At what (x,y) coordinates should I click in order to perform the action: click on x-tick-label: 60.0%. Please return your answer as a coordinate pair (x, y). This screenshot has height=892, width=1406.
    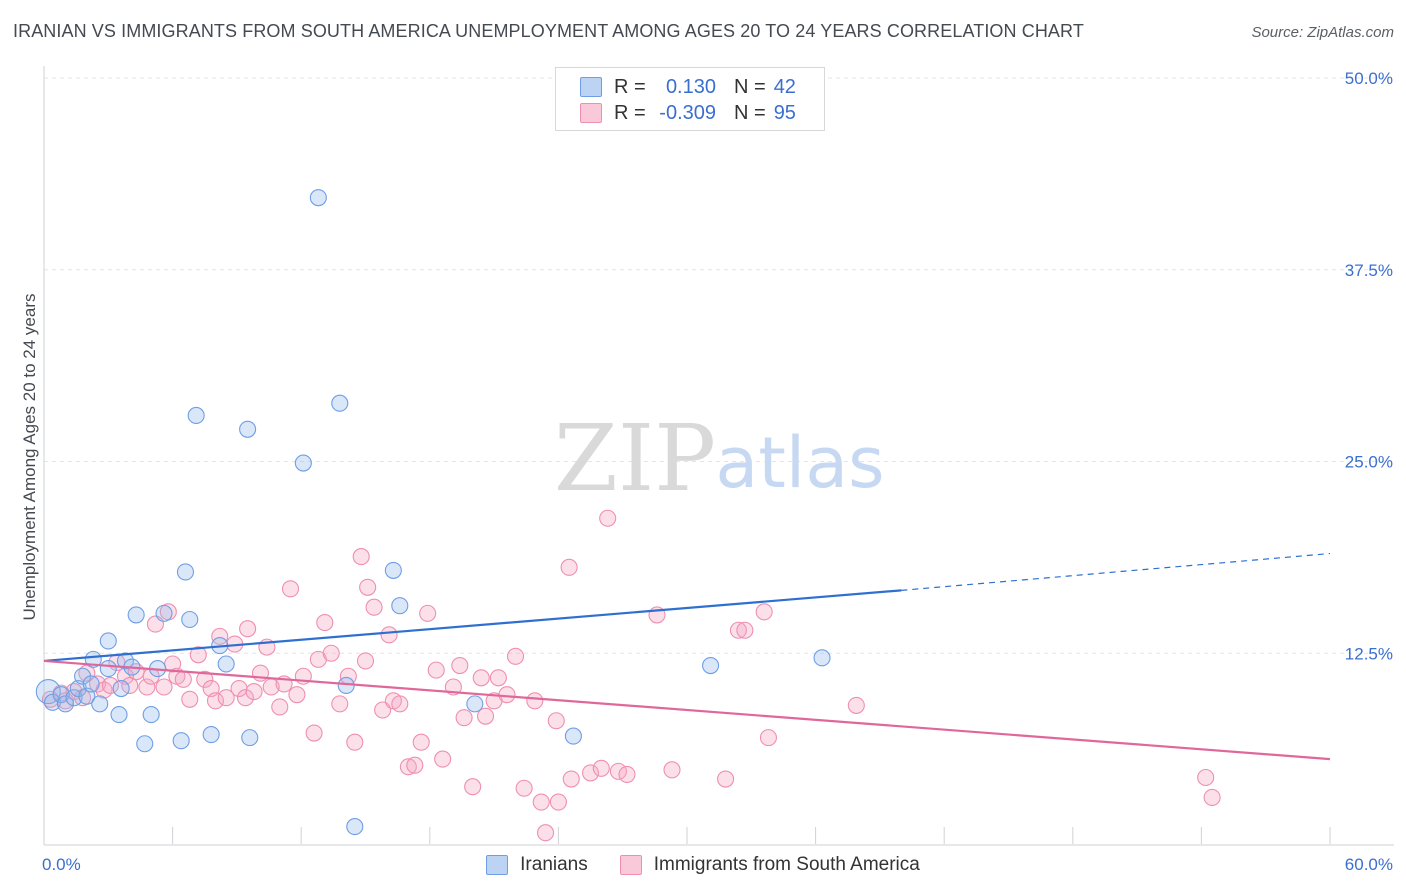
    Looking at the image, I should click on (1369, 864).